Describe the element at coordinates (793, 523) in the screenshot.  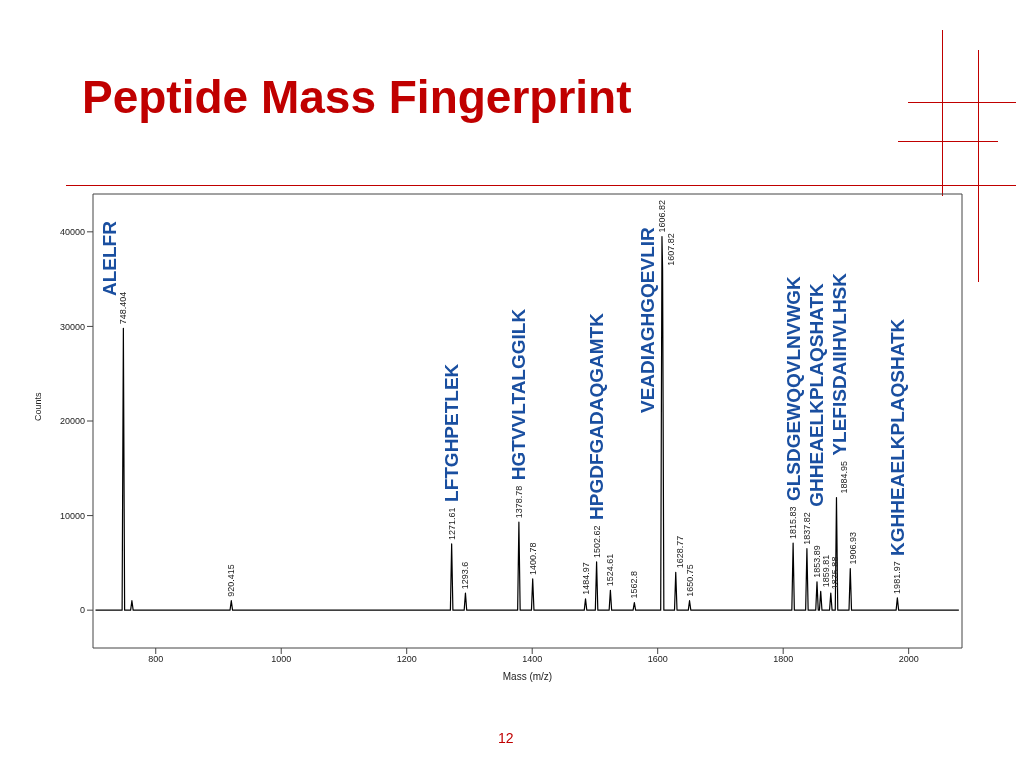
I see `annotation: 1815.83` at that location.